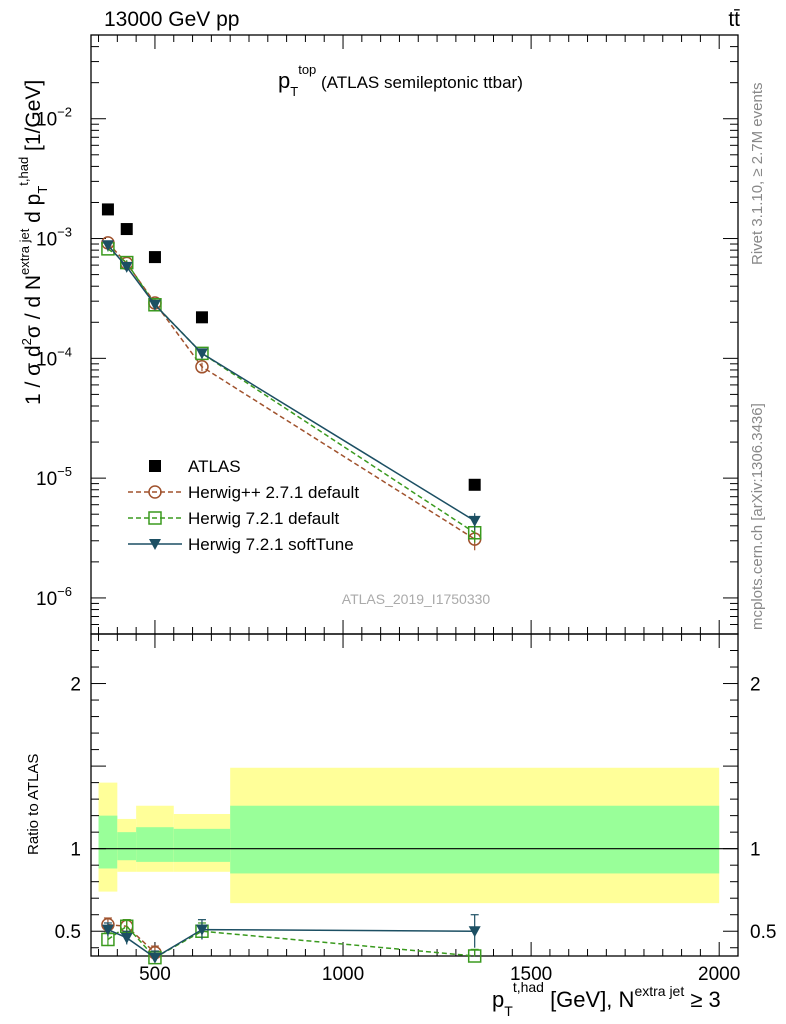  What do you see at coordinates (734, 19) in the screenshot?
I see `process-title: tt̄` at bounding box center [734, 19].